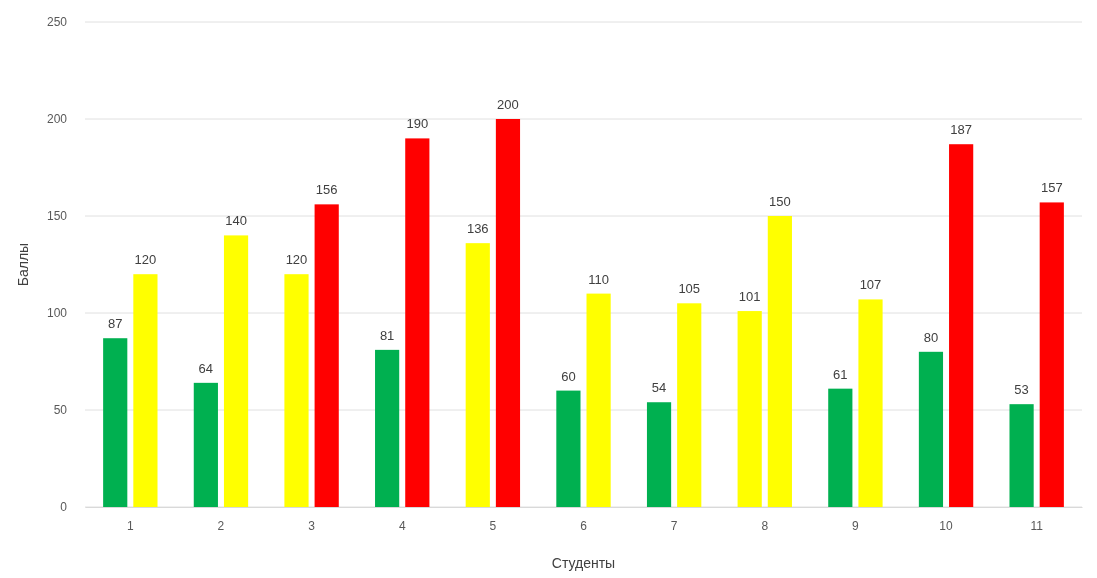  I want to click on data-label: 110, so click(598, 279).